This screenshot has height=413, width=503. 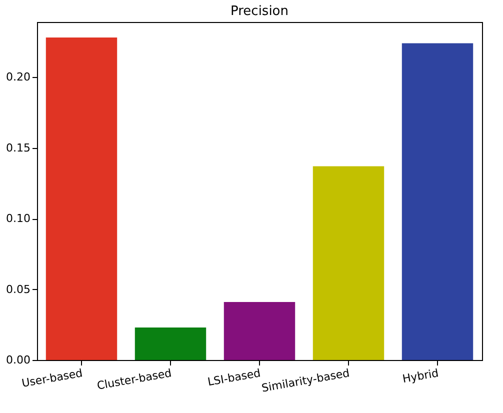 I want to click on x-tick-label: User-based, so click(x=52, y=378).